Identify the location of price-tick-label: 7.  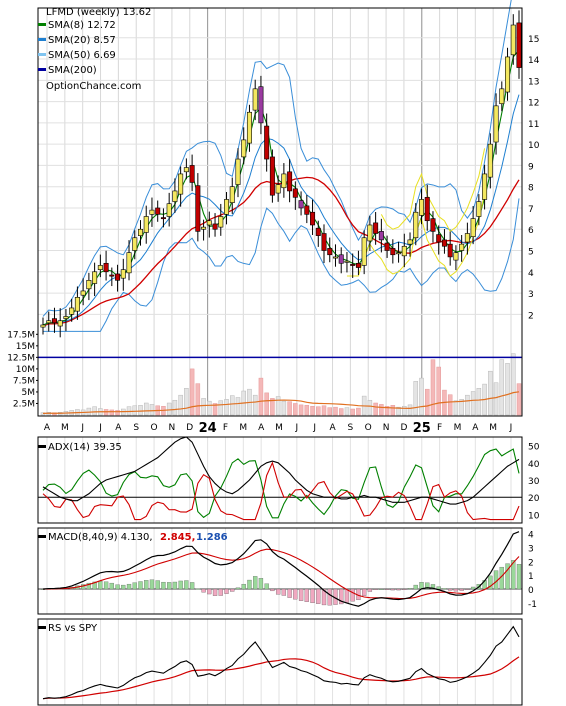
(531, 210).